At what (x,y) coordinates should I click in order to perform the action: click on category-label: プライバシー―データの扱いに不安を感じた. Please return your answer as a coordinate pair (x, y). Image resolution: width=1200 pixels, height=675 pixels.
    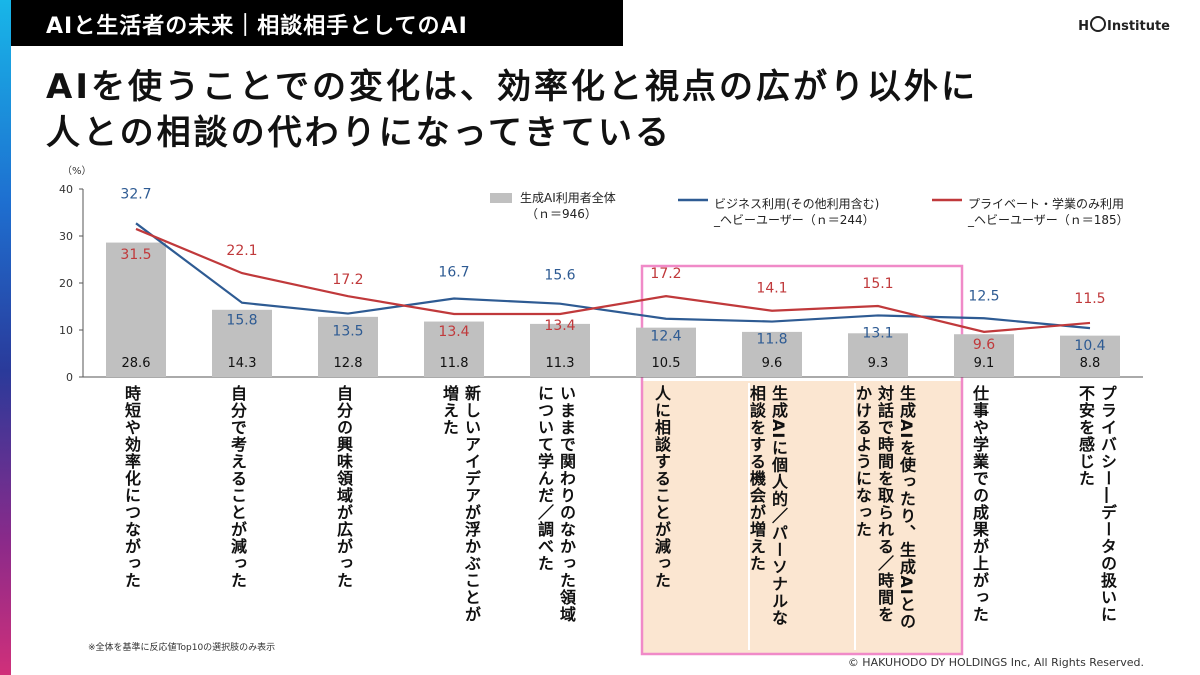
    Looking at the image, I should click on (1096, 504).